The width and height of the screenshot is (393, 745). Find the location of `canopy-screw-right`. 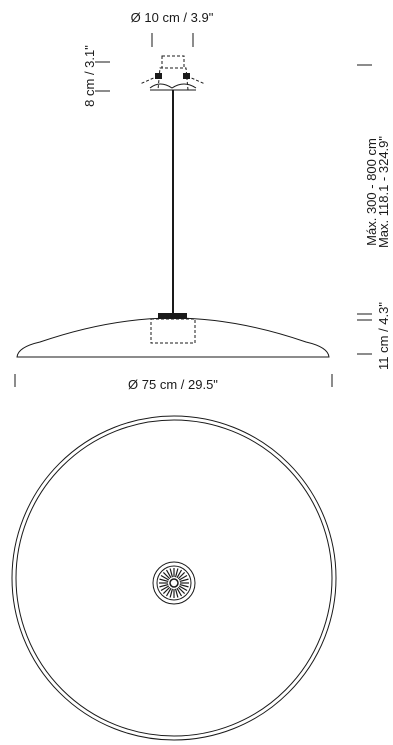

canopy-screw-right is located at coordinates (186, 76).